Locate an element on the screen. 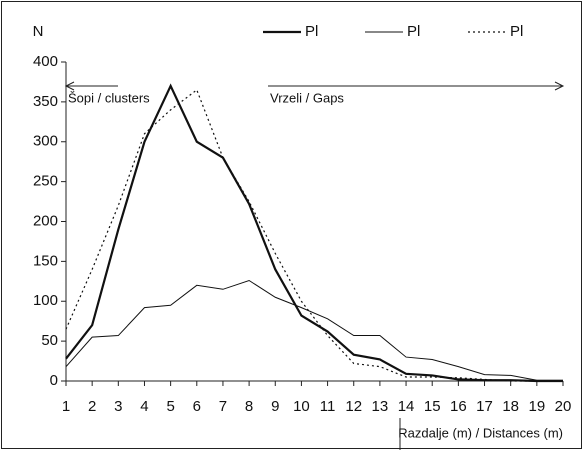 The image size is (584, 450). x-tick-label: 6 is located at coordinates (197, 406).